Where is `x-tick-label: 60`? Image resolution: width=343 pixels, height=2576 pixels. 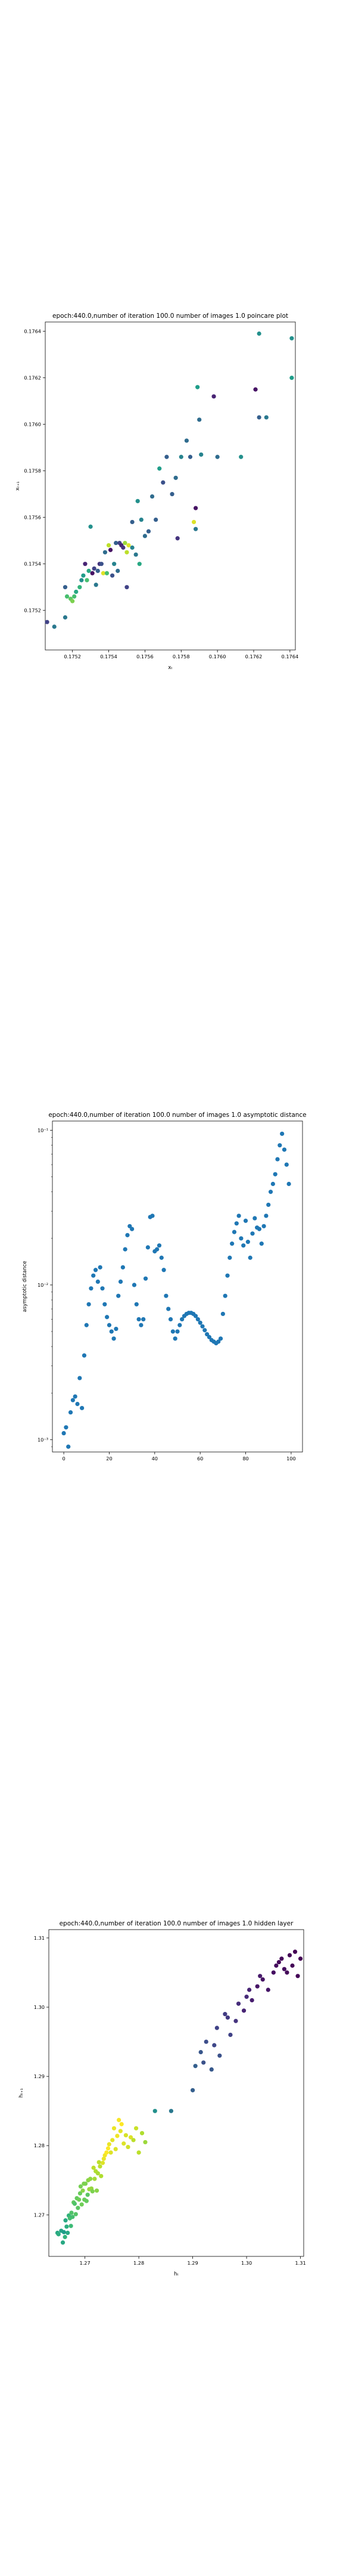 x-tick-label: 60 is located at coordinates (200, 1459).